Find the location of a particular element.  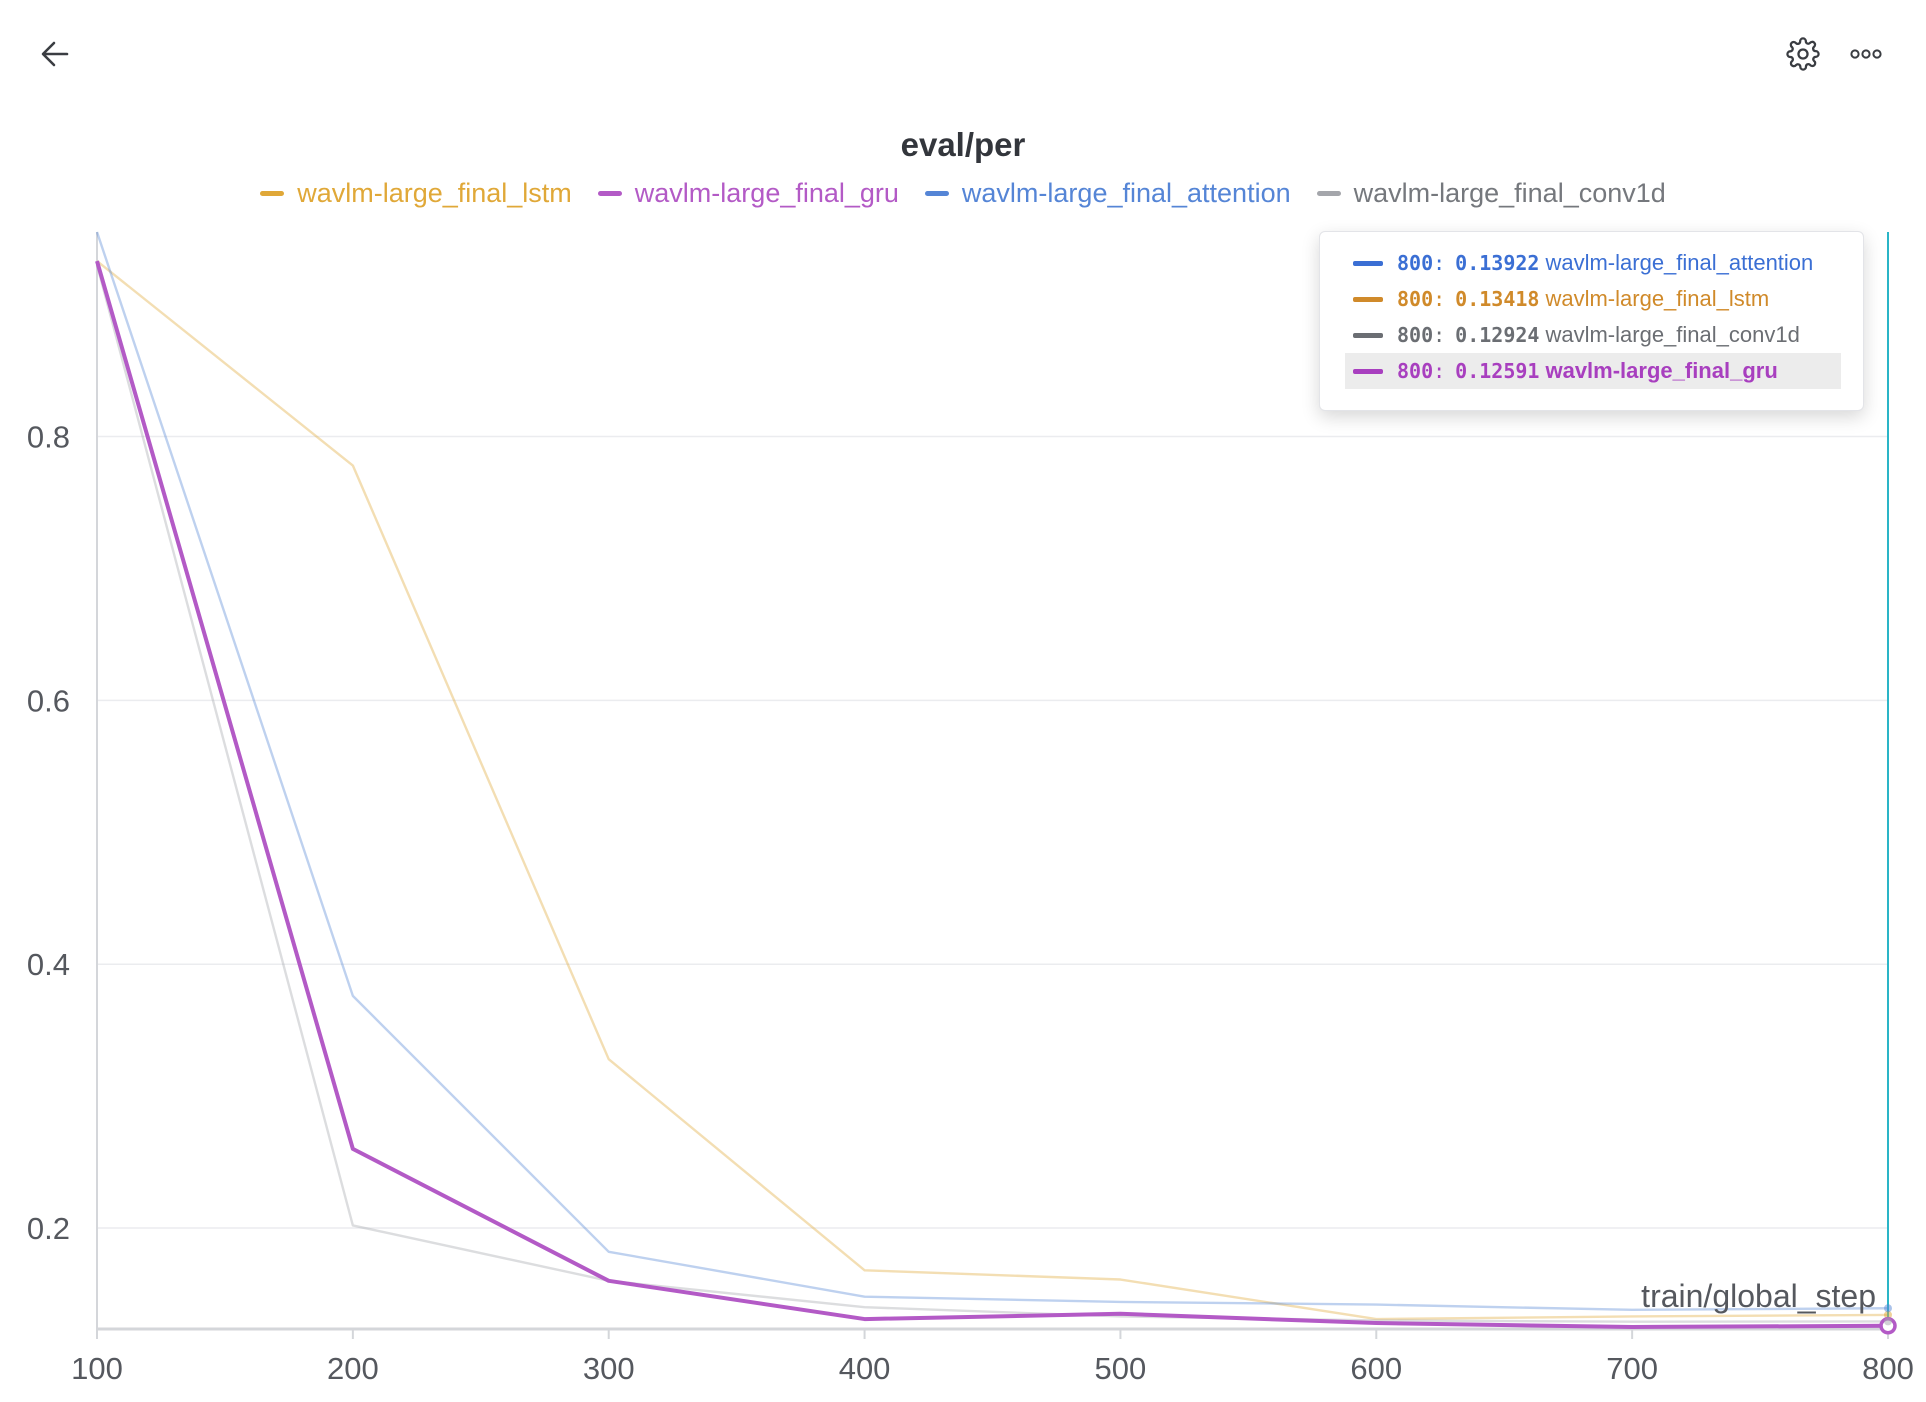

more-dots-icon is located at coordinates (1866, 54).